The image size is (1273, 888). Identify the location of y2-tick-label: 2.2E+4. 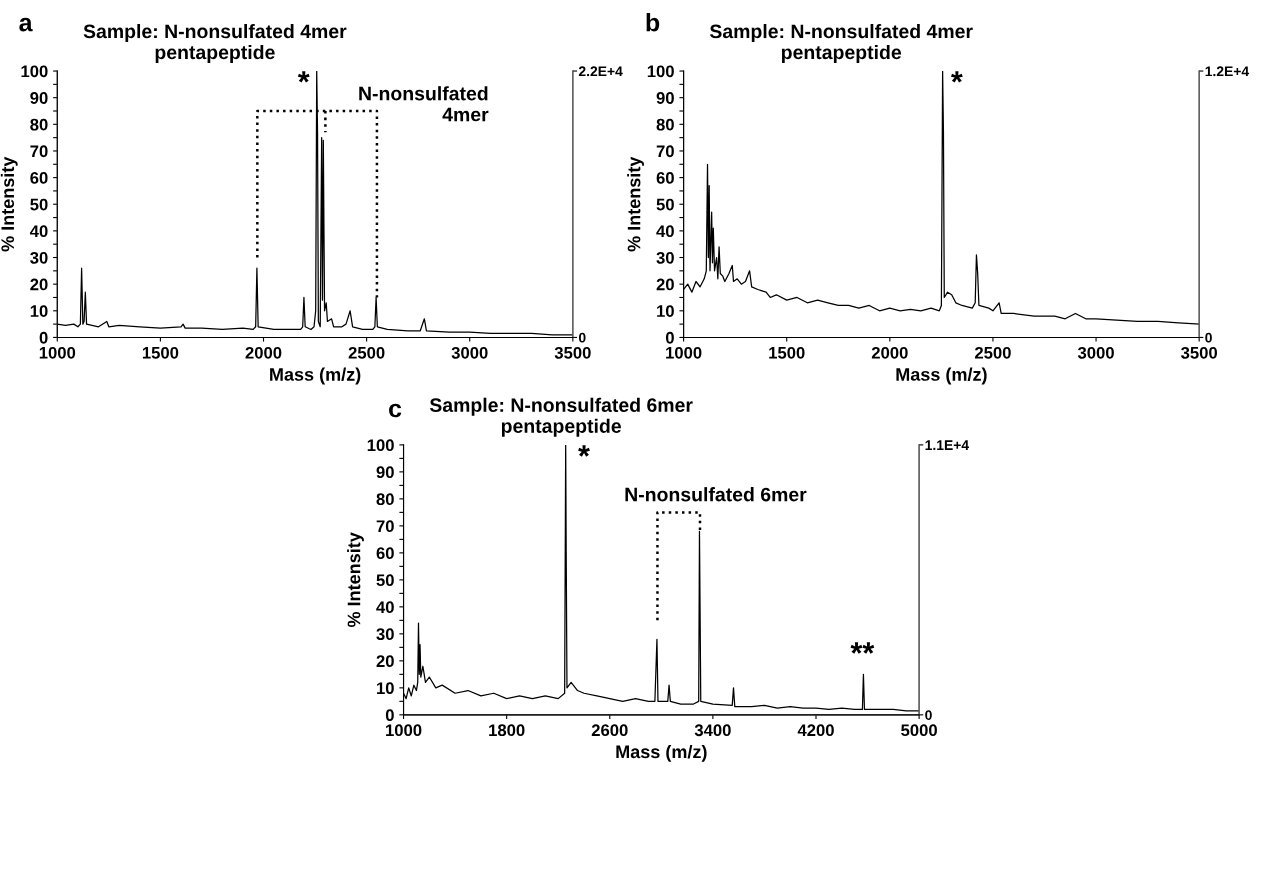
(600, 71).